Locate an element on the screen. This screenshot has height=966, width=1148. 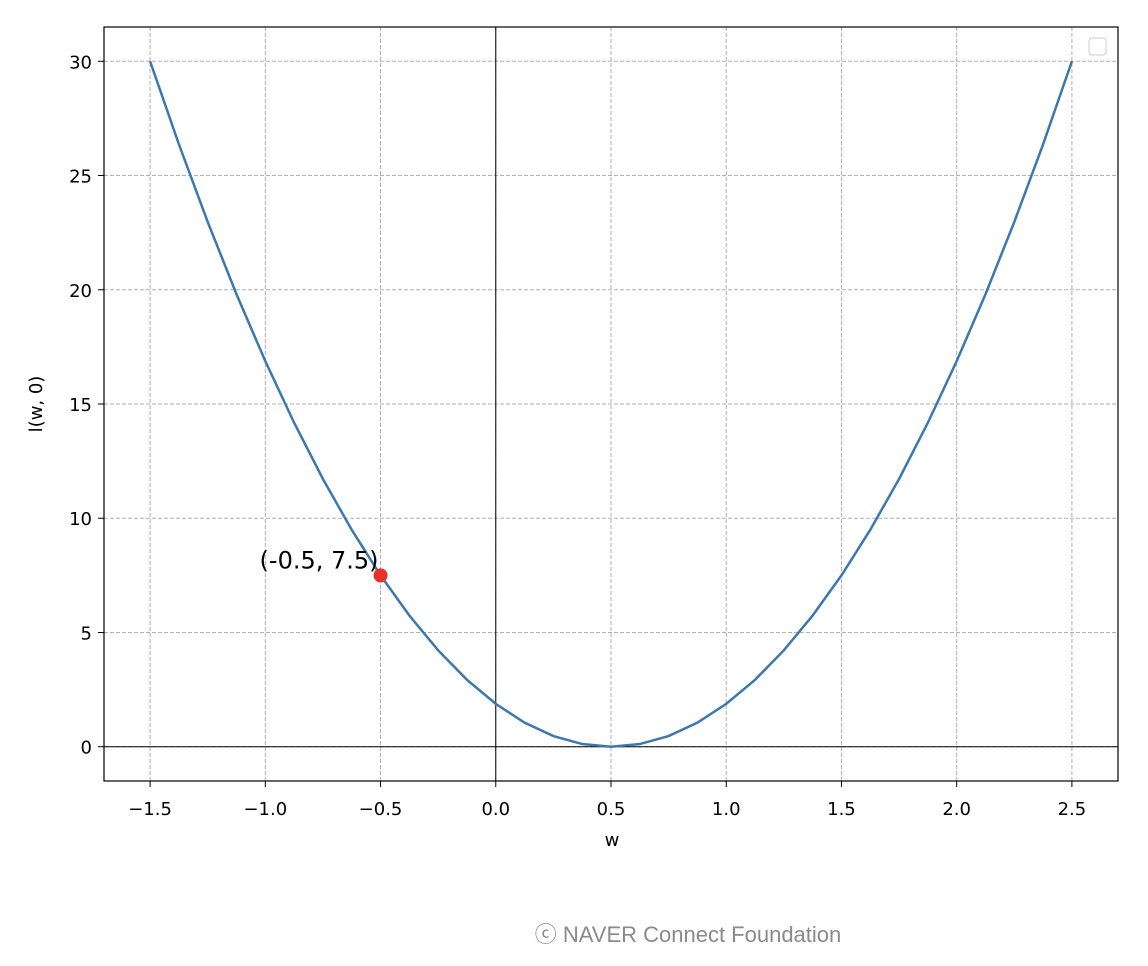
scatter-point is located at coordinates (380, 575).